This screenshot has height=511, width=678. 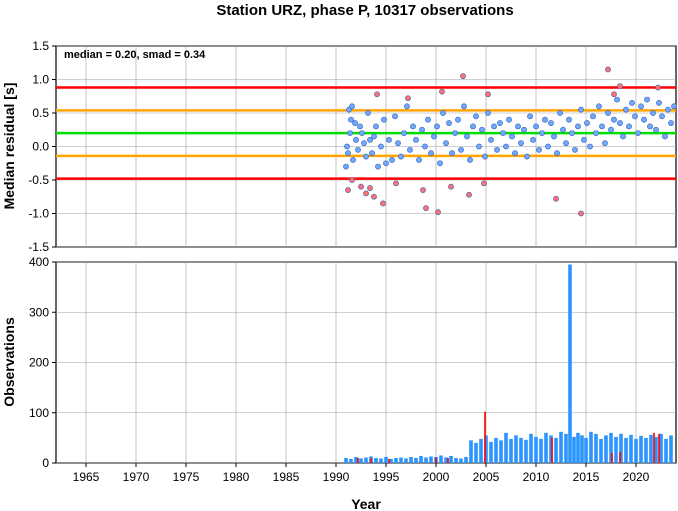 I want to click on x-tick-label: 2000, so click(x=436, y=477).